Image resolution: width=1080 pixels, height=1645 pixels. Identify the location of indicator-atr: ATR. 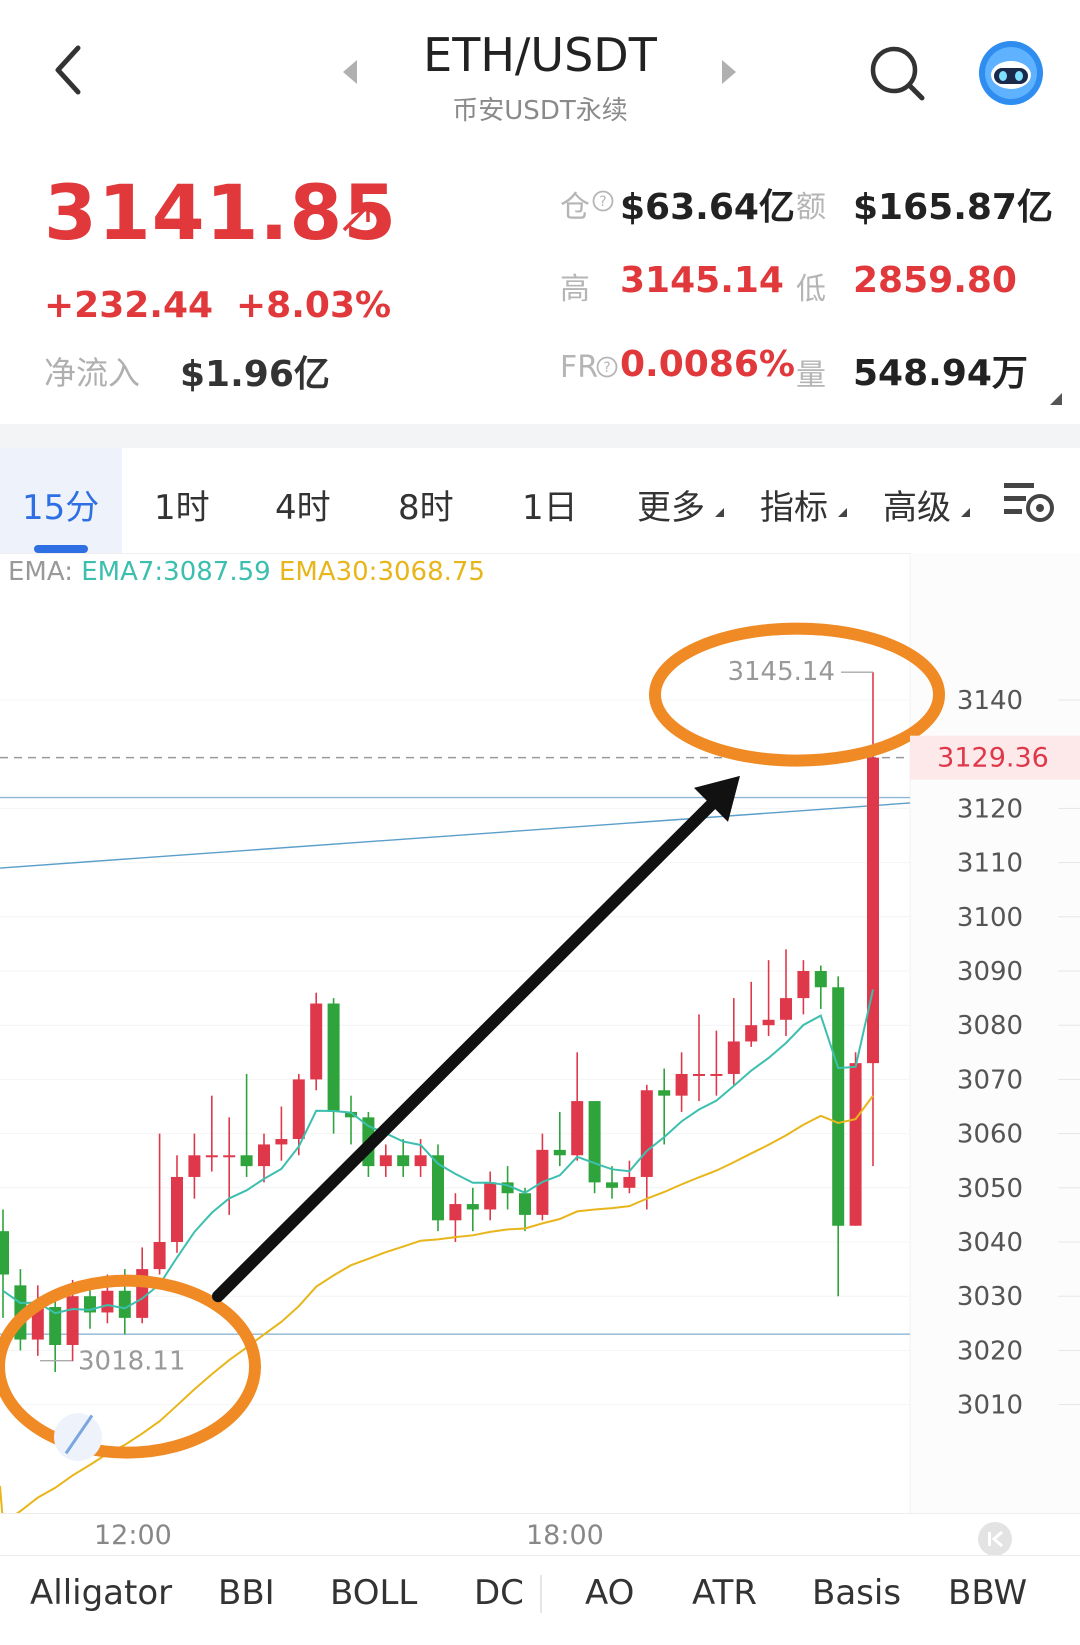
(725, 1593).